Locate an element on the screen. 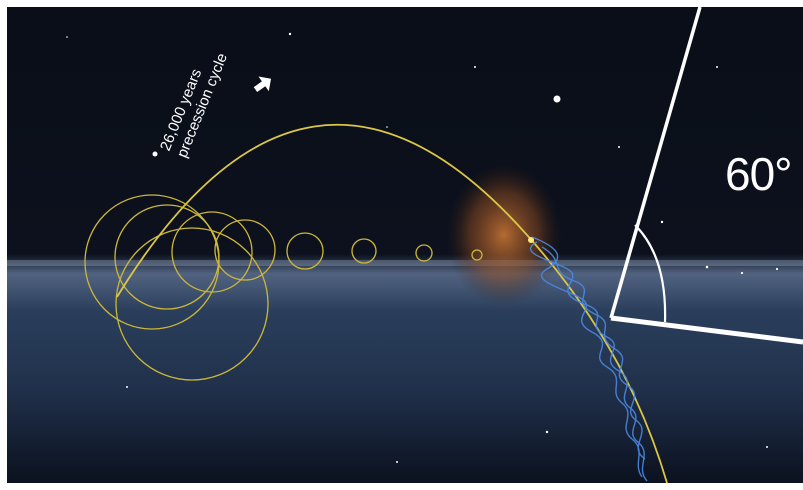 The height and width of the screenshot is (490, 803). orange-nebula is located at coordinates (504, 235).